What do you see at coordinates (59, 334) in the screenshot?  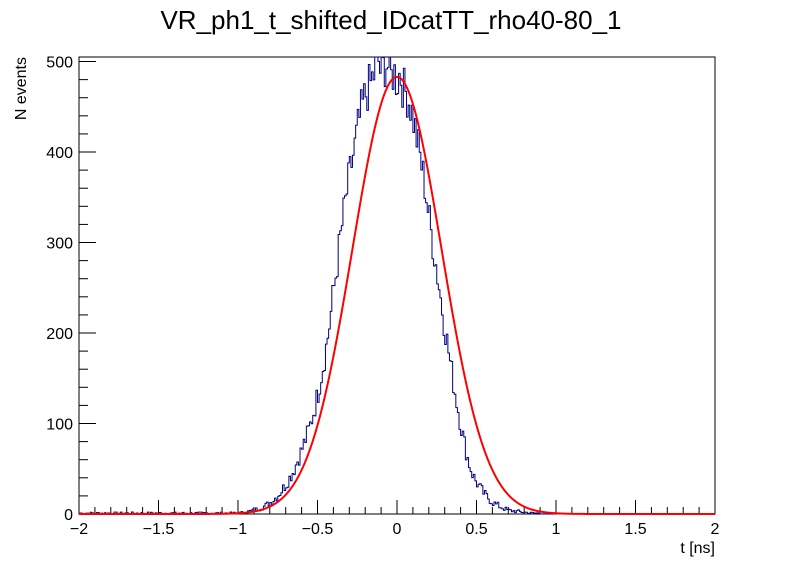 I see `y-tick-label: 200` at bounding box center [59, 334].